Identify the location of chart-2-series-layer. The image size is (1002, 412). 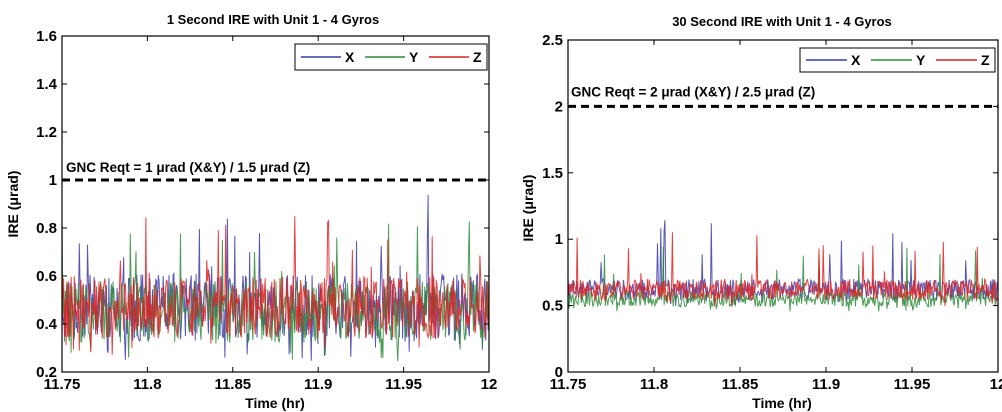
(783, 265).